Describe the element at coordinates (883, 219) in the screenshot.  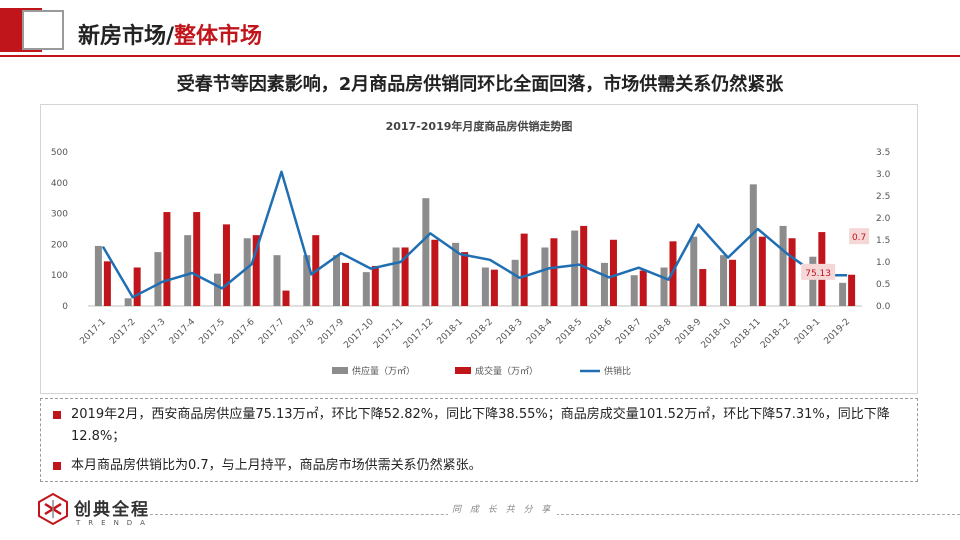
I see `y-right-tick-label: 2.0` at that location.